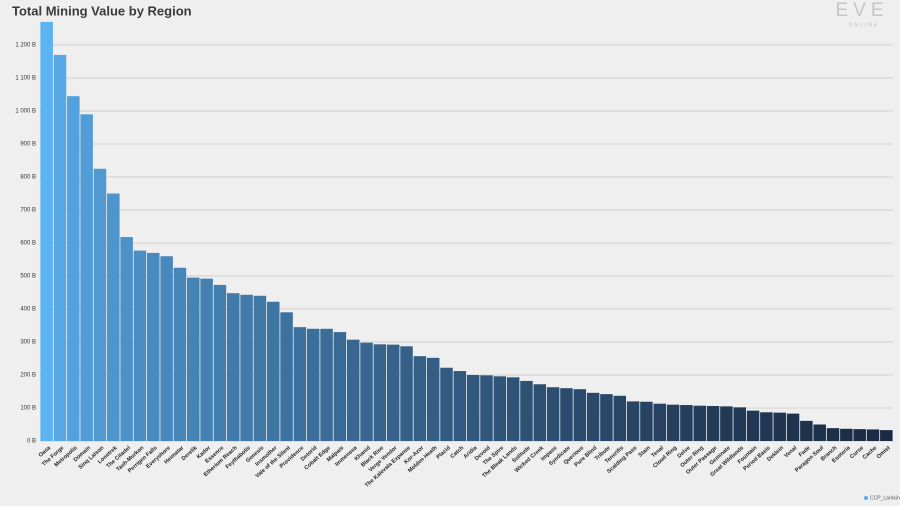 This screenshot has height=506, width=900. I want to click on brand-sub: ONLINE, so click(864, 25).